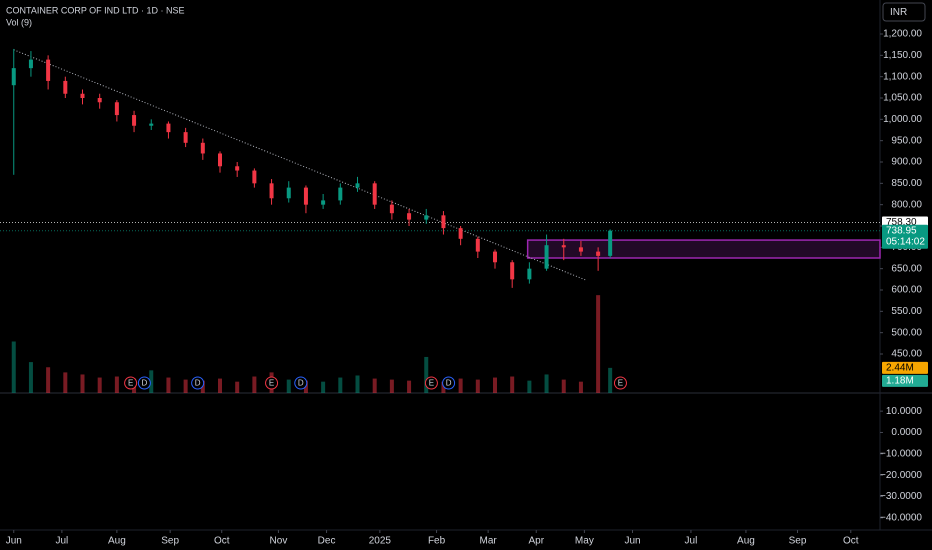  What do you see at coordinates (746, 541) in the screenshot?
I see `x-tick-label: Aug` at bounding box center [746, 541].